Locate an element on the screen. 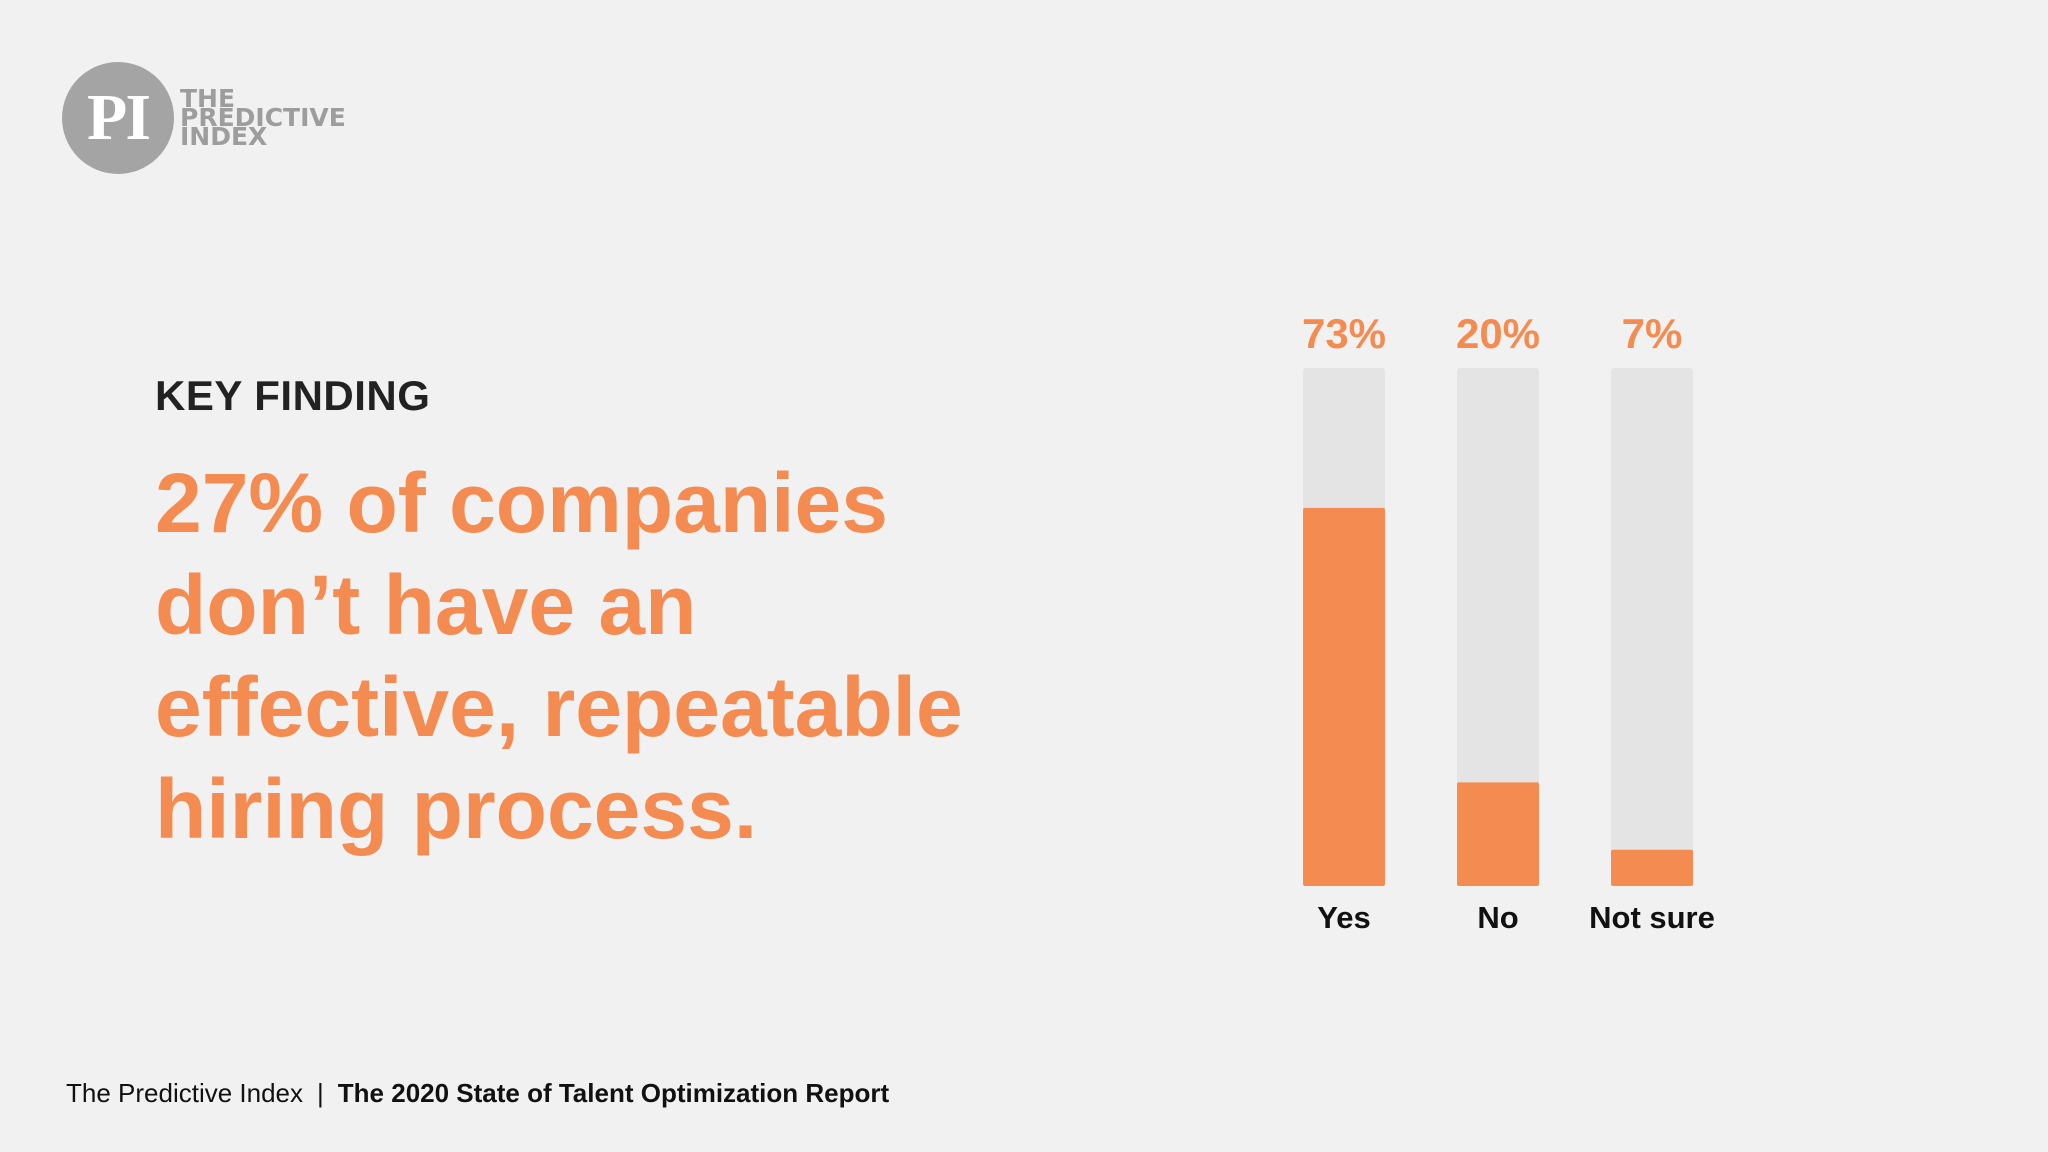 The width and height of the screenshot is (2048, 1152). logo-mark: PI is located at coordinates (118, 118).